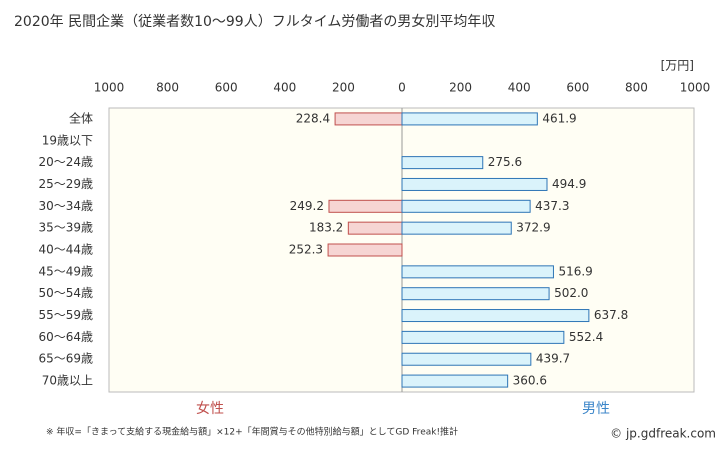 The width and height of the screenshot is (728, 451). I want to click on value-label: 437.3, so click(552, 206).